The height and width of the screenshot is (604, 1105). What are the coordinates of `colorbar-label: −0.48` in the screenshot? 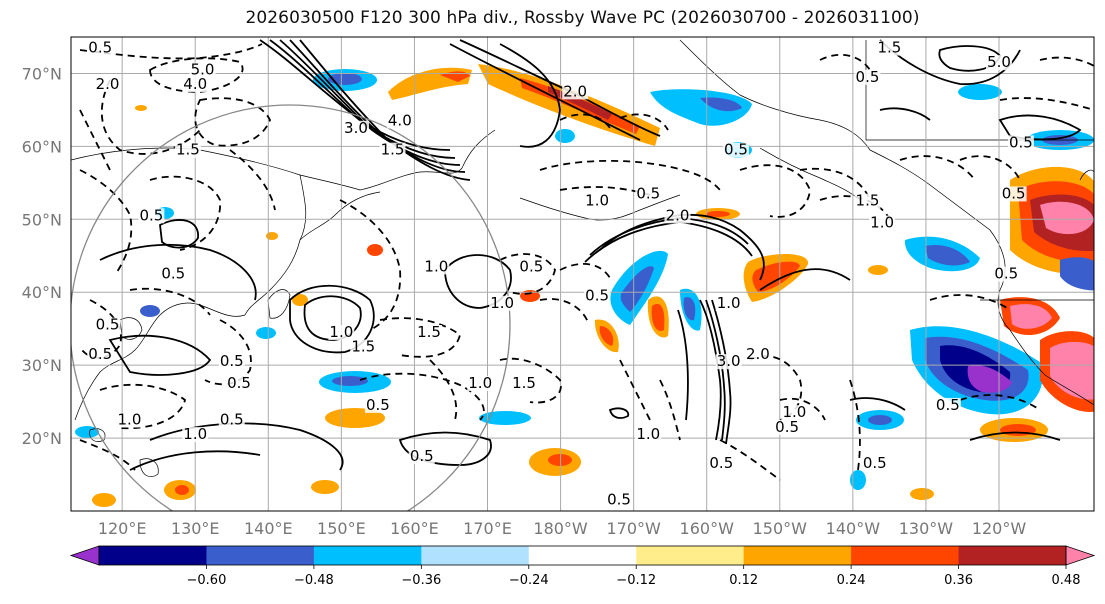 It's located at (314, 580).